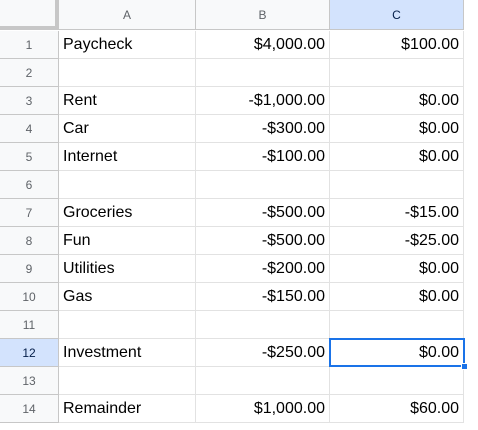 This screenshot has height=430, width=478. I want to click on cell-c14: $60.00, so click(397, 409).